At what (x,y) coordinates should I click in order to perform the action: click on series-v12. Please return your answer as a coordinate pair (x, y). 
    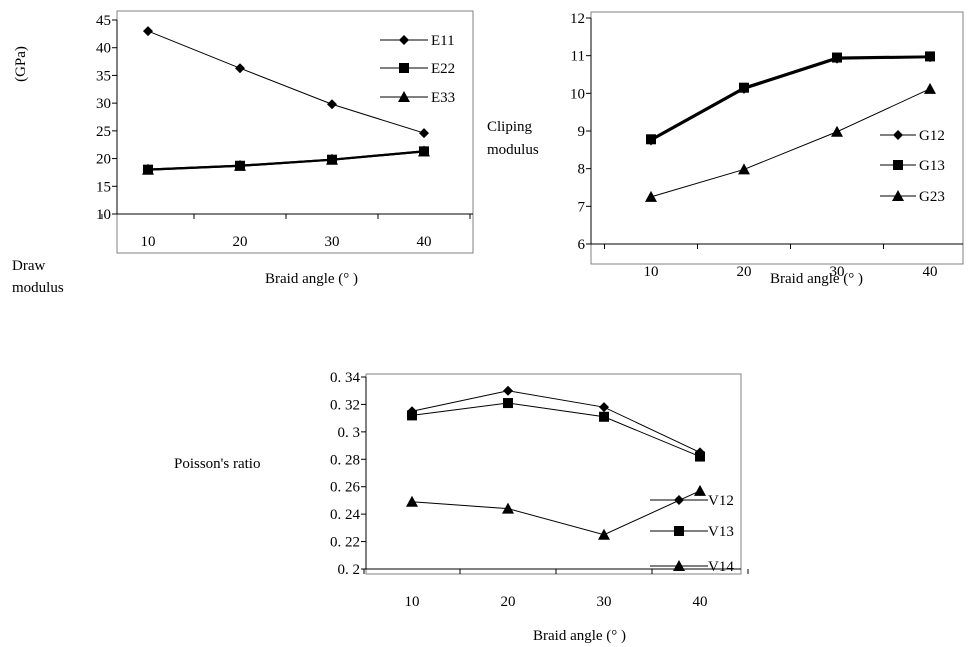
    Looking at the image, I should click on (556, 421).